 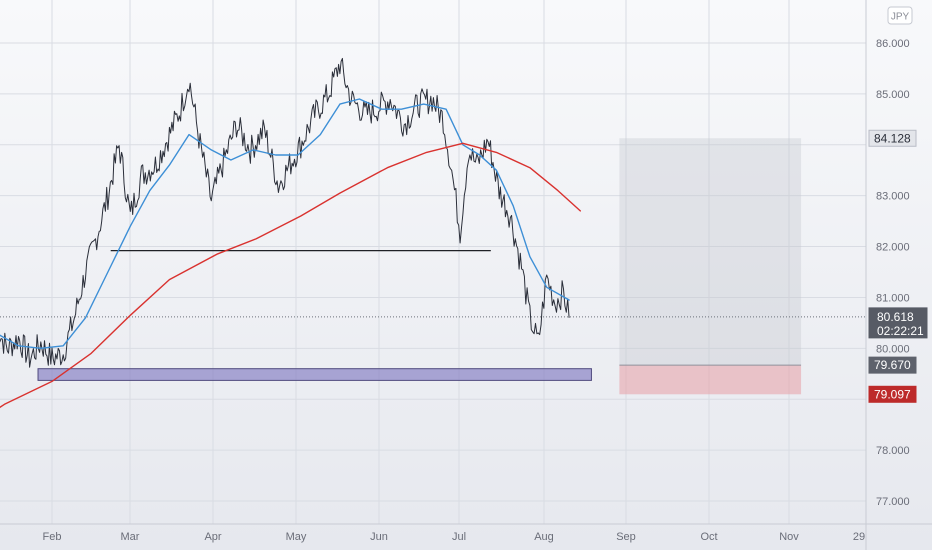 What do you see at coordinates (900, 331) in the screenshot?
I see `candle-countdown-text: 02:22:21` at bounding box center [900, 331].